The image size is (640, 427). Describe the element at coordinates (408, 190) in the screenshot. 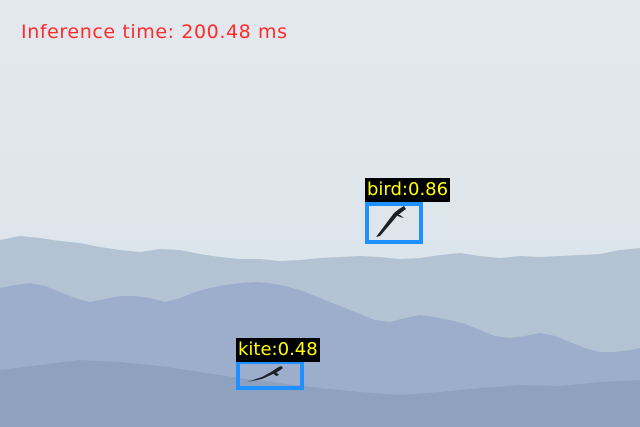

I see `bird-detection-label: bird:0.86` at that location.